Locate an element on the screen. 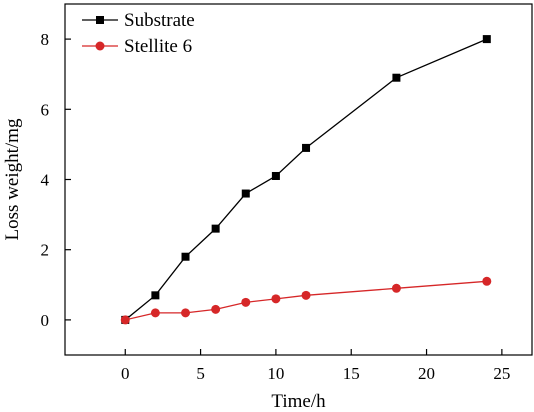 The image size is (534, 412). series-line is located at coordinates (306, 300).